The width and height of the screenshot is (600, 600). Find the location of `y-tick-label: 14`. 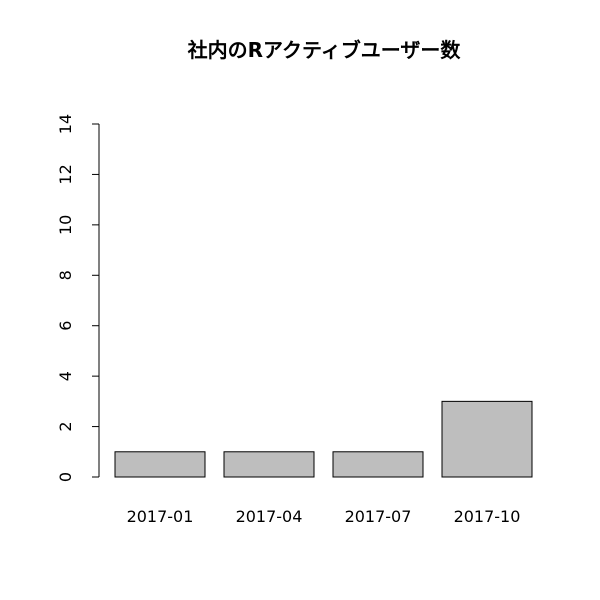

y-tick-label: 14 is located at coordinates (65, 124).